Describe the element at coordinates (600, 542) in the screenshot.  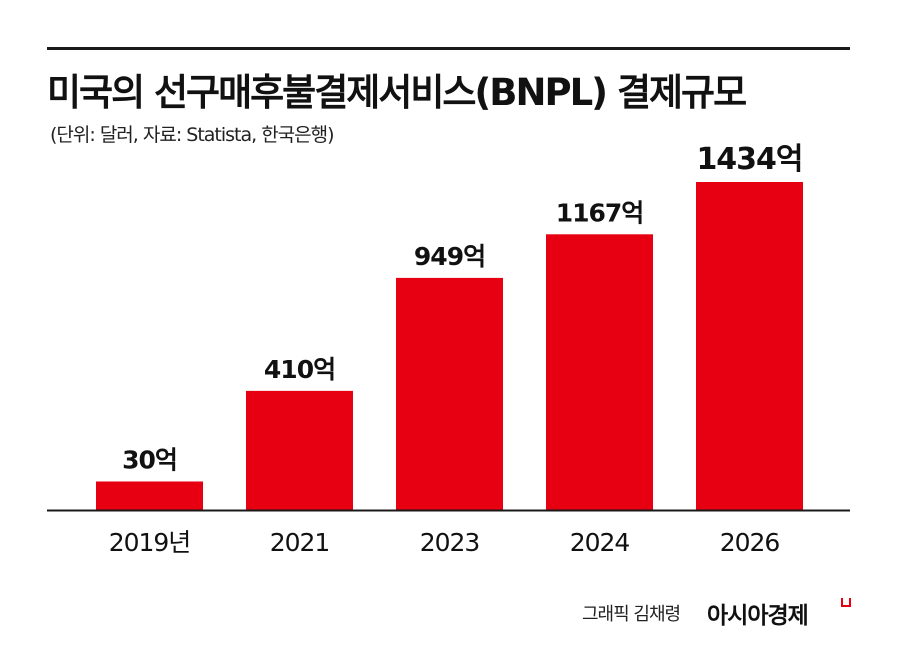
I see `x-tick-label-3: 2024` at that location.